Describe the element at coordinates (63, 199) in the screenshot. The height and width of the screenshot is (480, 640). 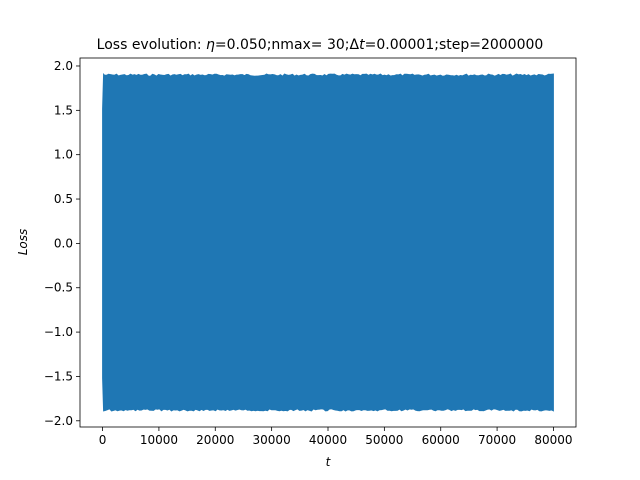
I see `y-tick-label: 0.5` at that location.